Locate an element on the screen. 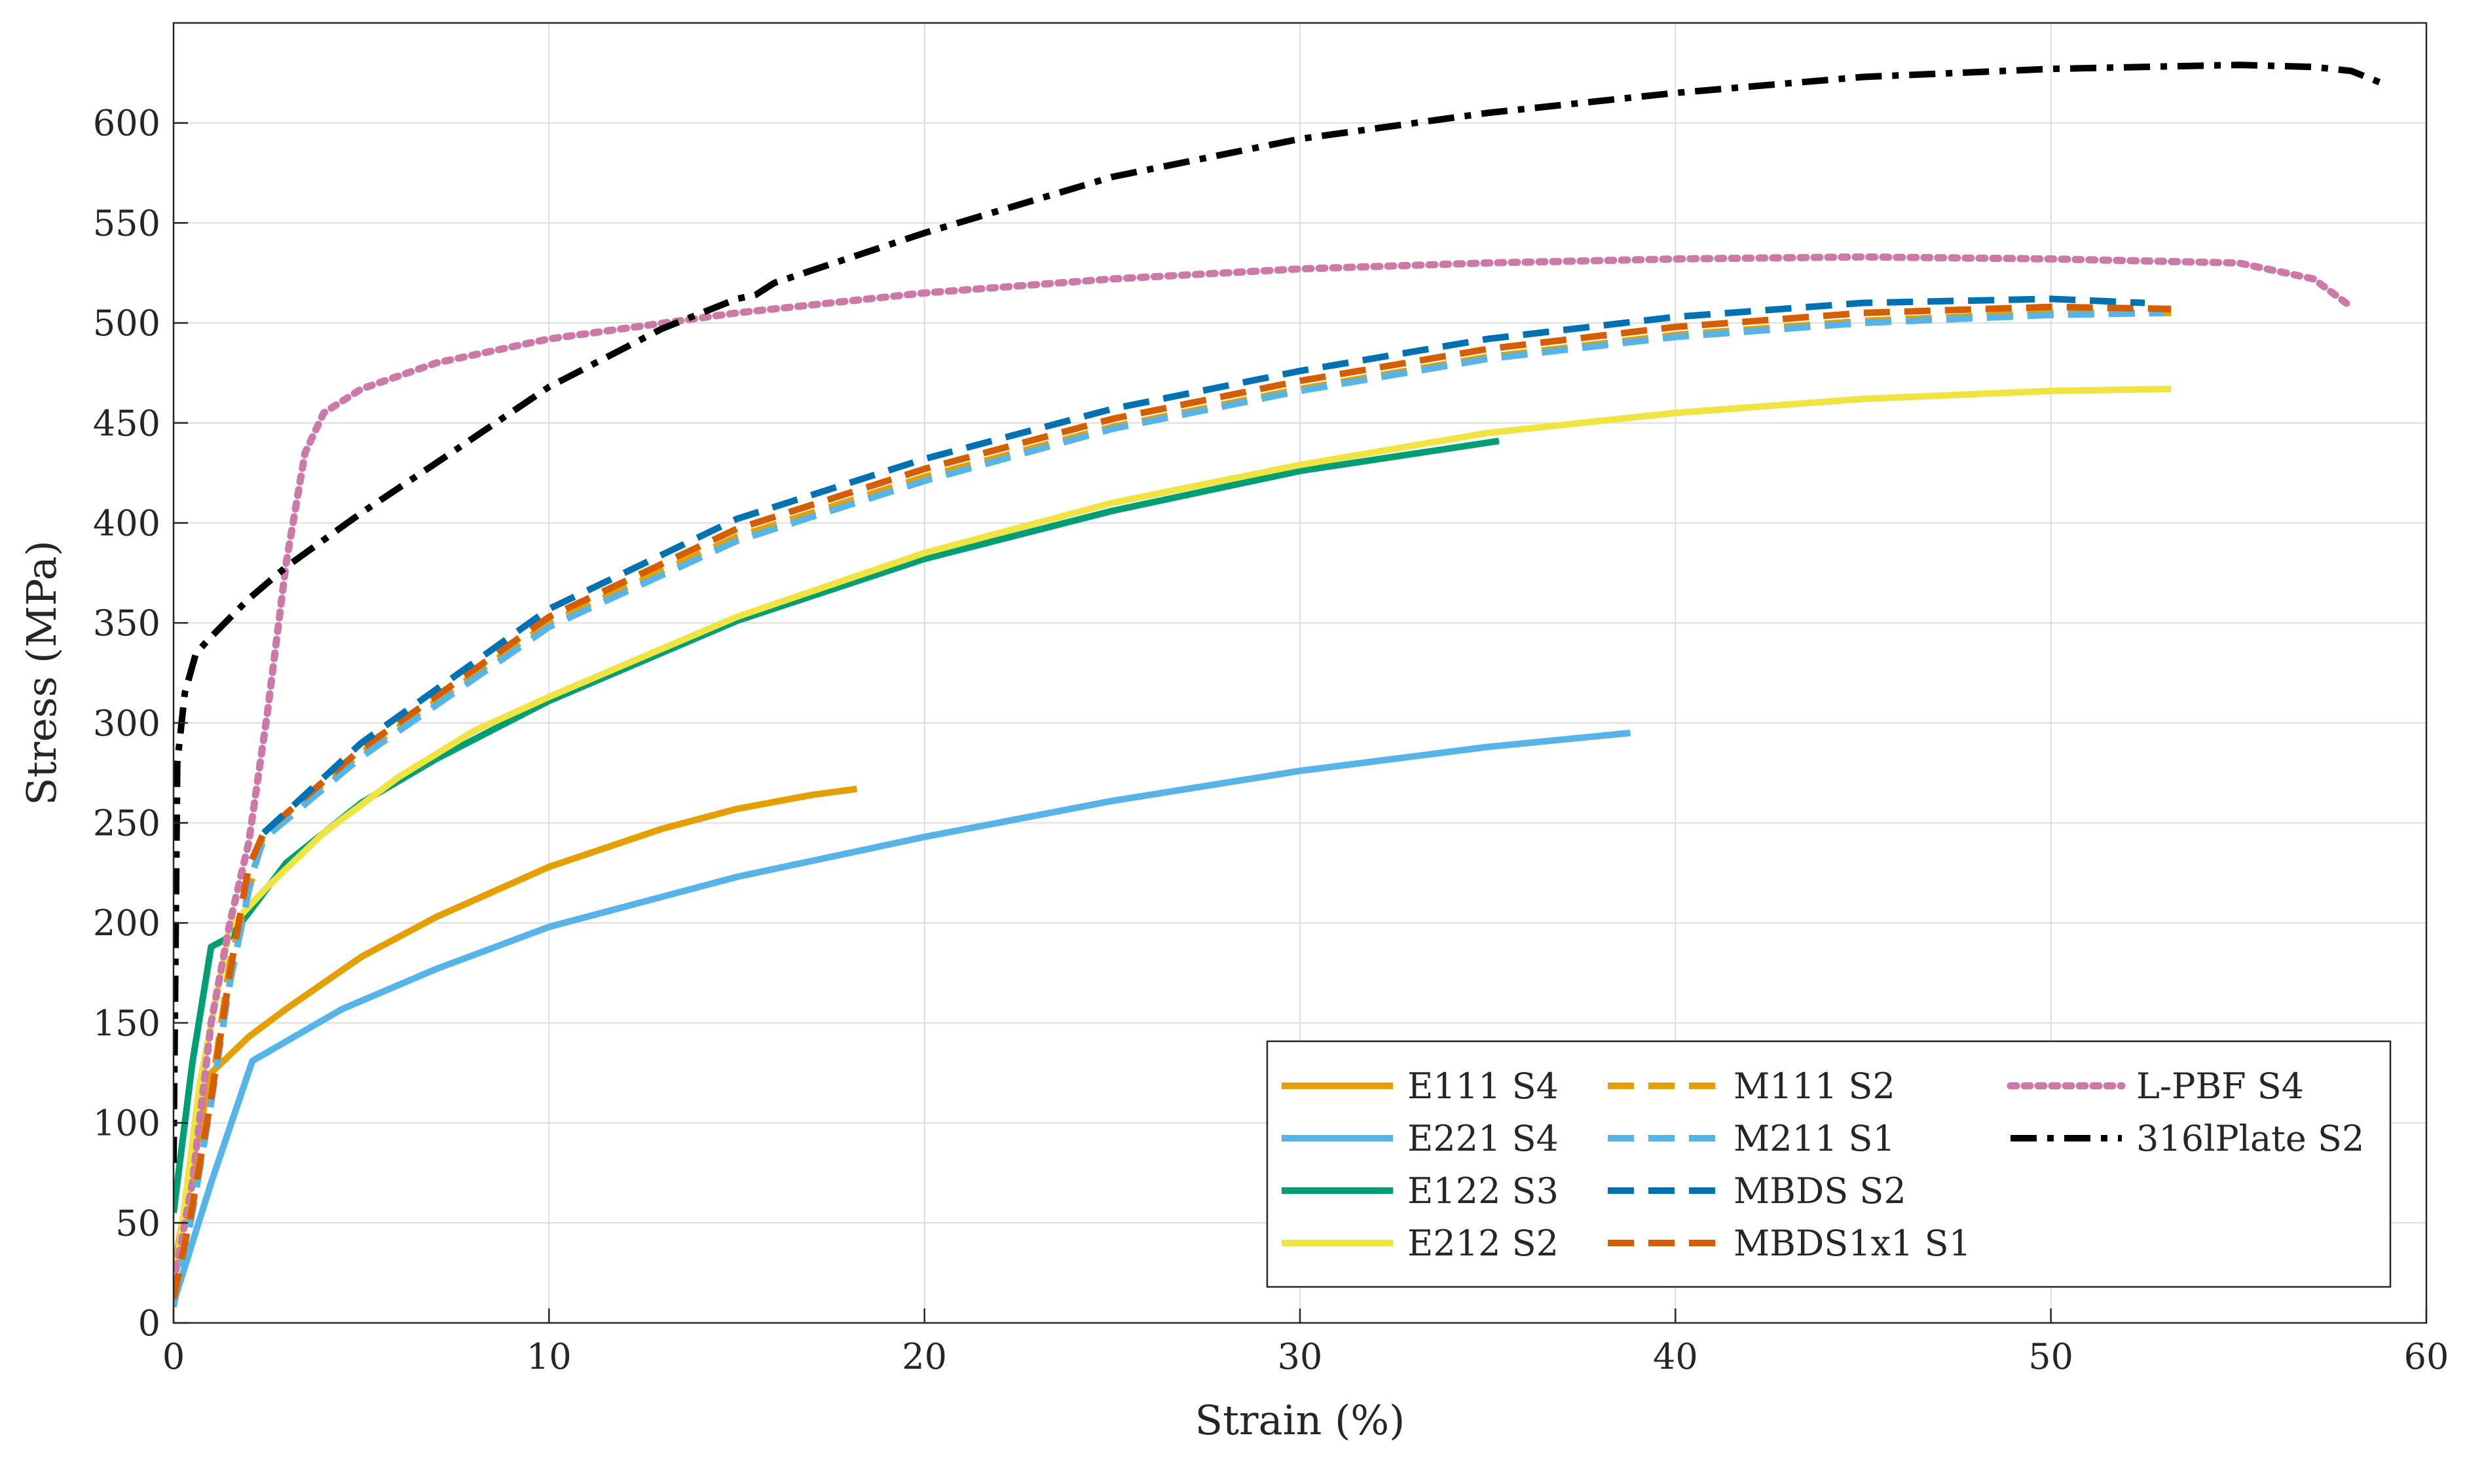 This screenshot has width=2465, height=1484. y-tick-label: 250 is located at coordinates (126, 823).